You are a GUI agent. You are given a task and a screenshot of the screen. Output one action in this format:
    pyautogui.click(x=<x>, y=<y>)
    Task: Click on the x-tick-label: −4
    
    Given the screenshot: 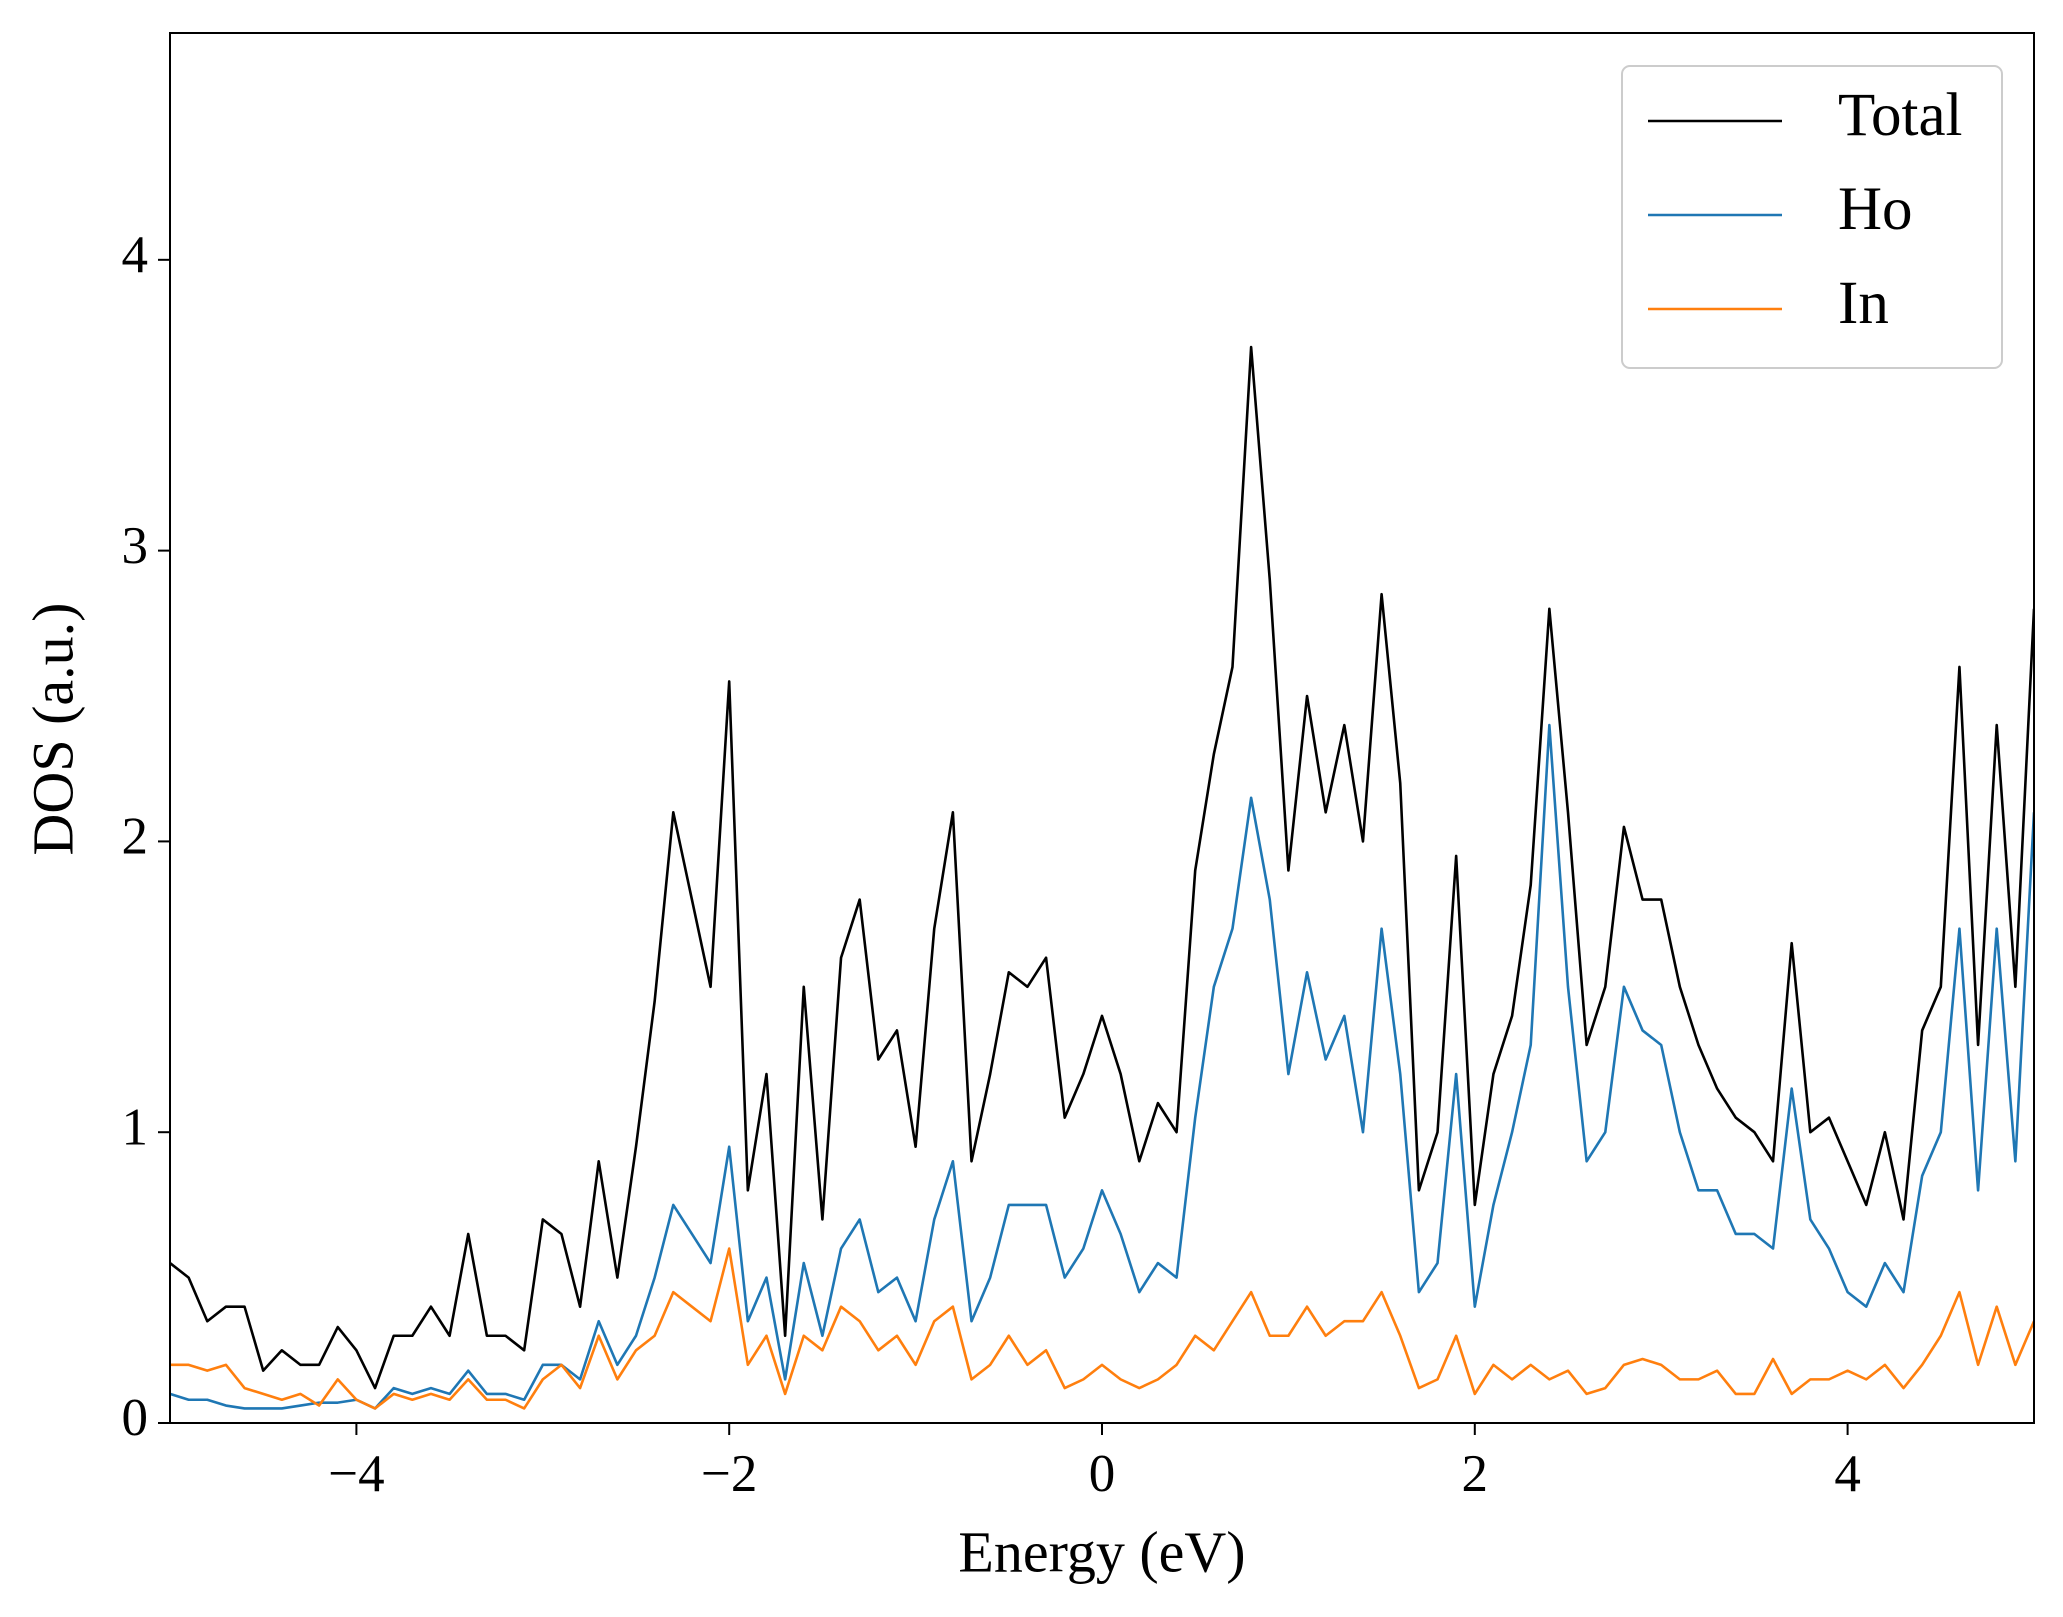 What is the action you would take?
    pyautogui.click(x=356, y=1474)
    